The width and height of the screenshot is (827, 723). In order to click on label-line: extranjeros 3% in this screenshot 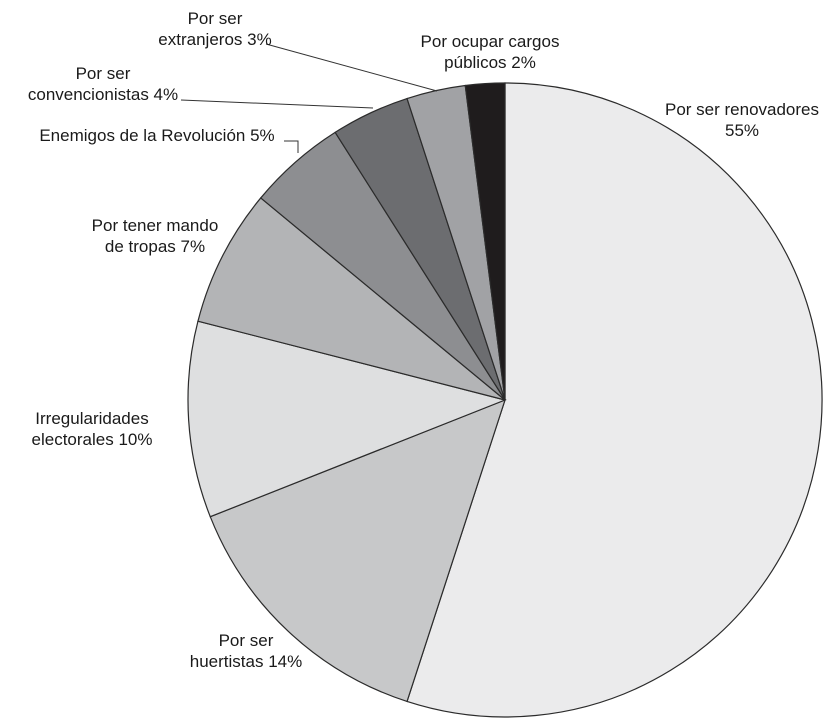, I will do `click(214, 39)`.